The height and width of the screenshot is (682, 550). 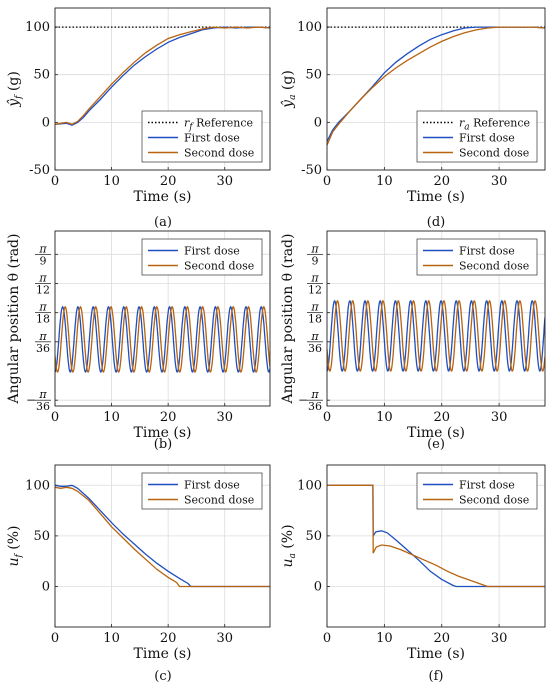 I want to click on y-tick-label: π9, so click(x=315, y=254).